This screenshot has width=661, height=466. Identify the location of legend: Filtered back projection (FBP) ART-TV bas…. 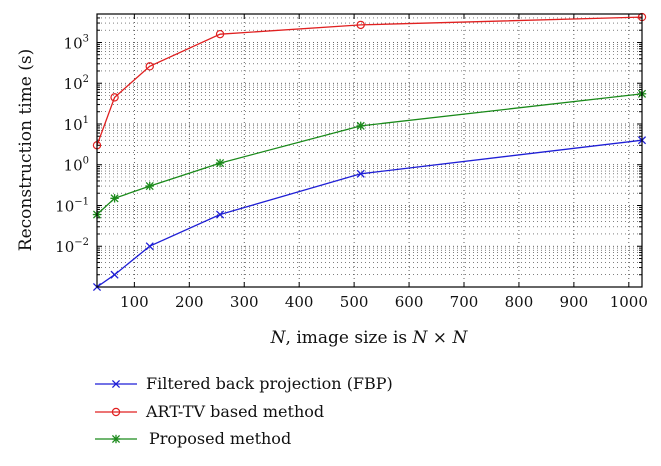
(244, 411).